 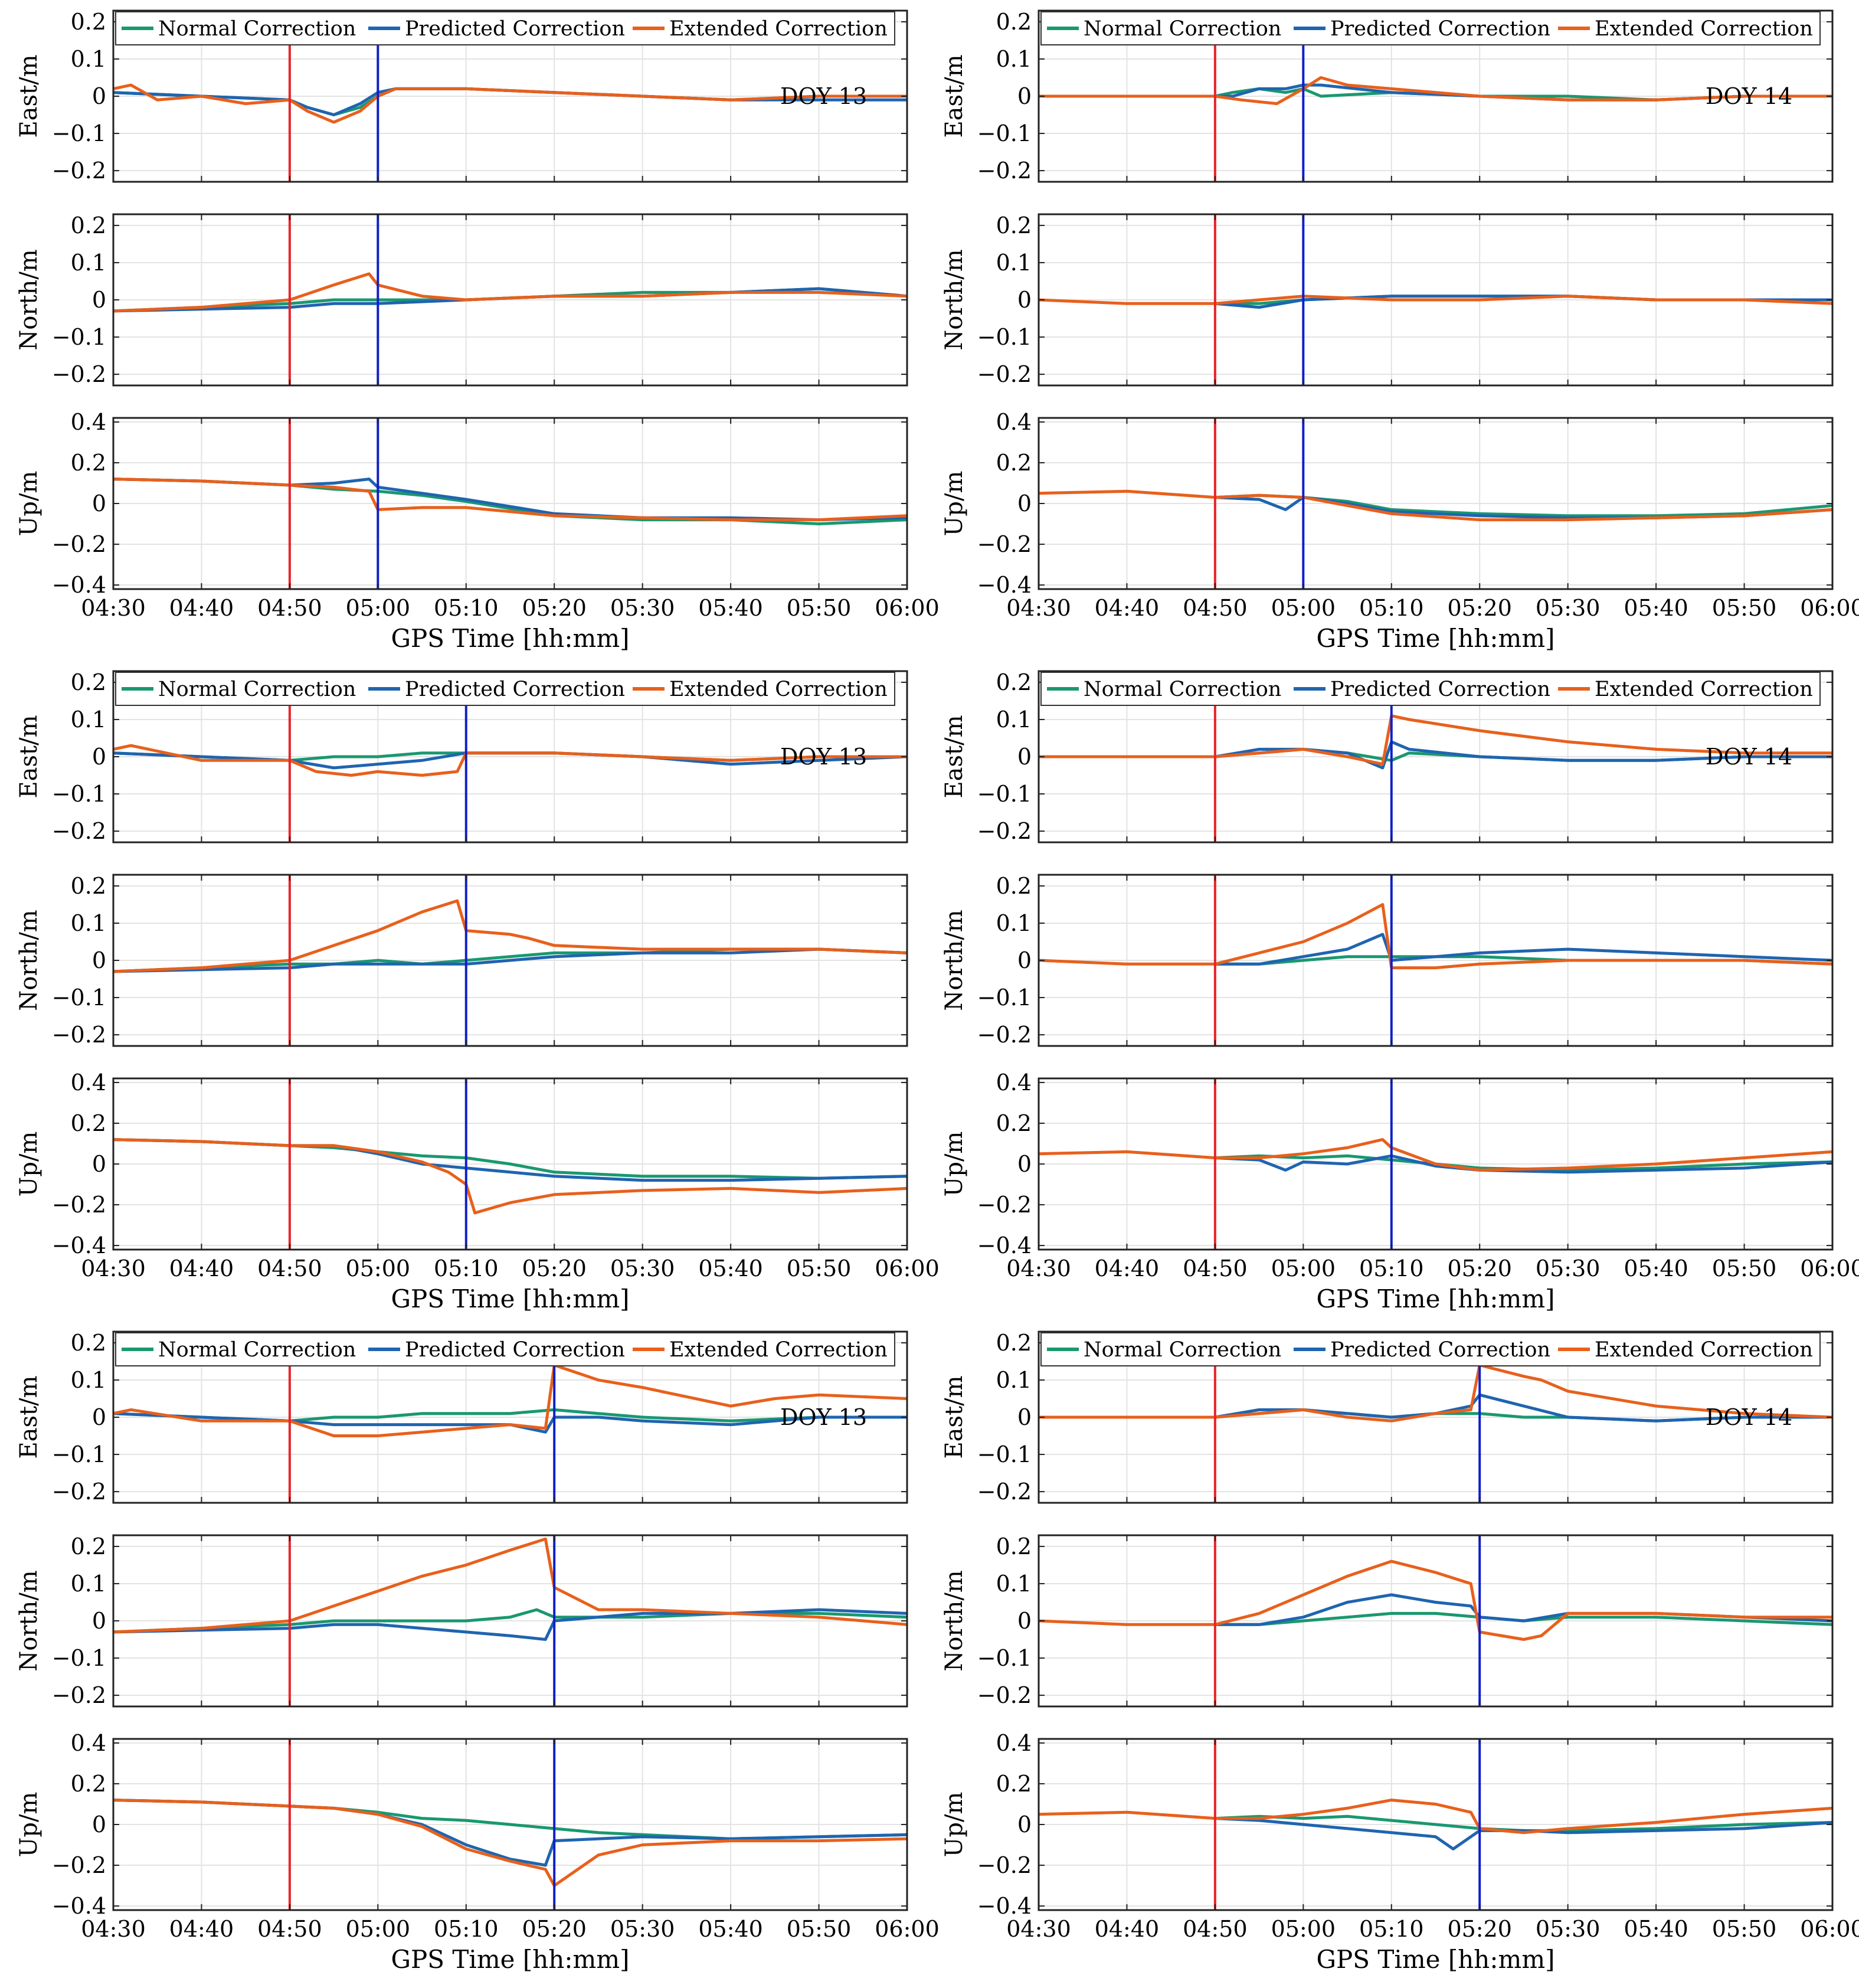 I want to click on x-axis-label: GPS Time [hh:mm], so click(x=510, y=638).